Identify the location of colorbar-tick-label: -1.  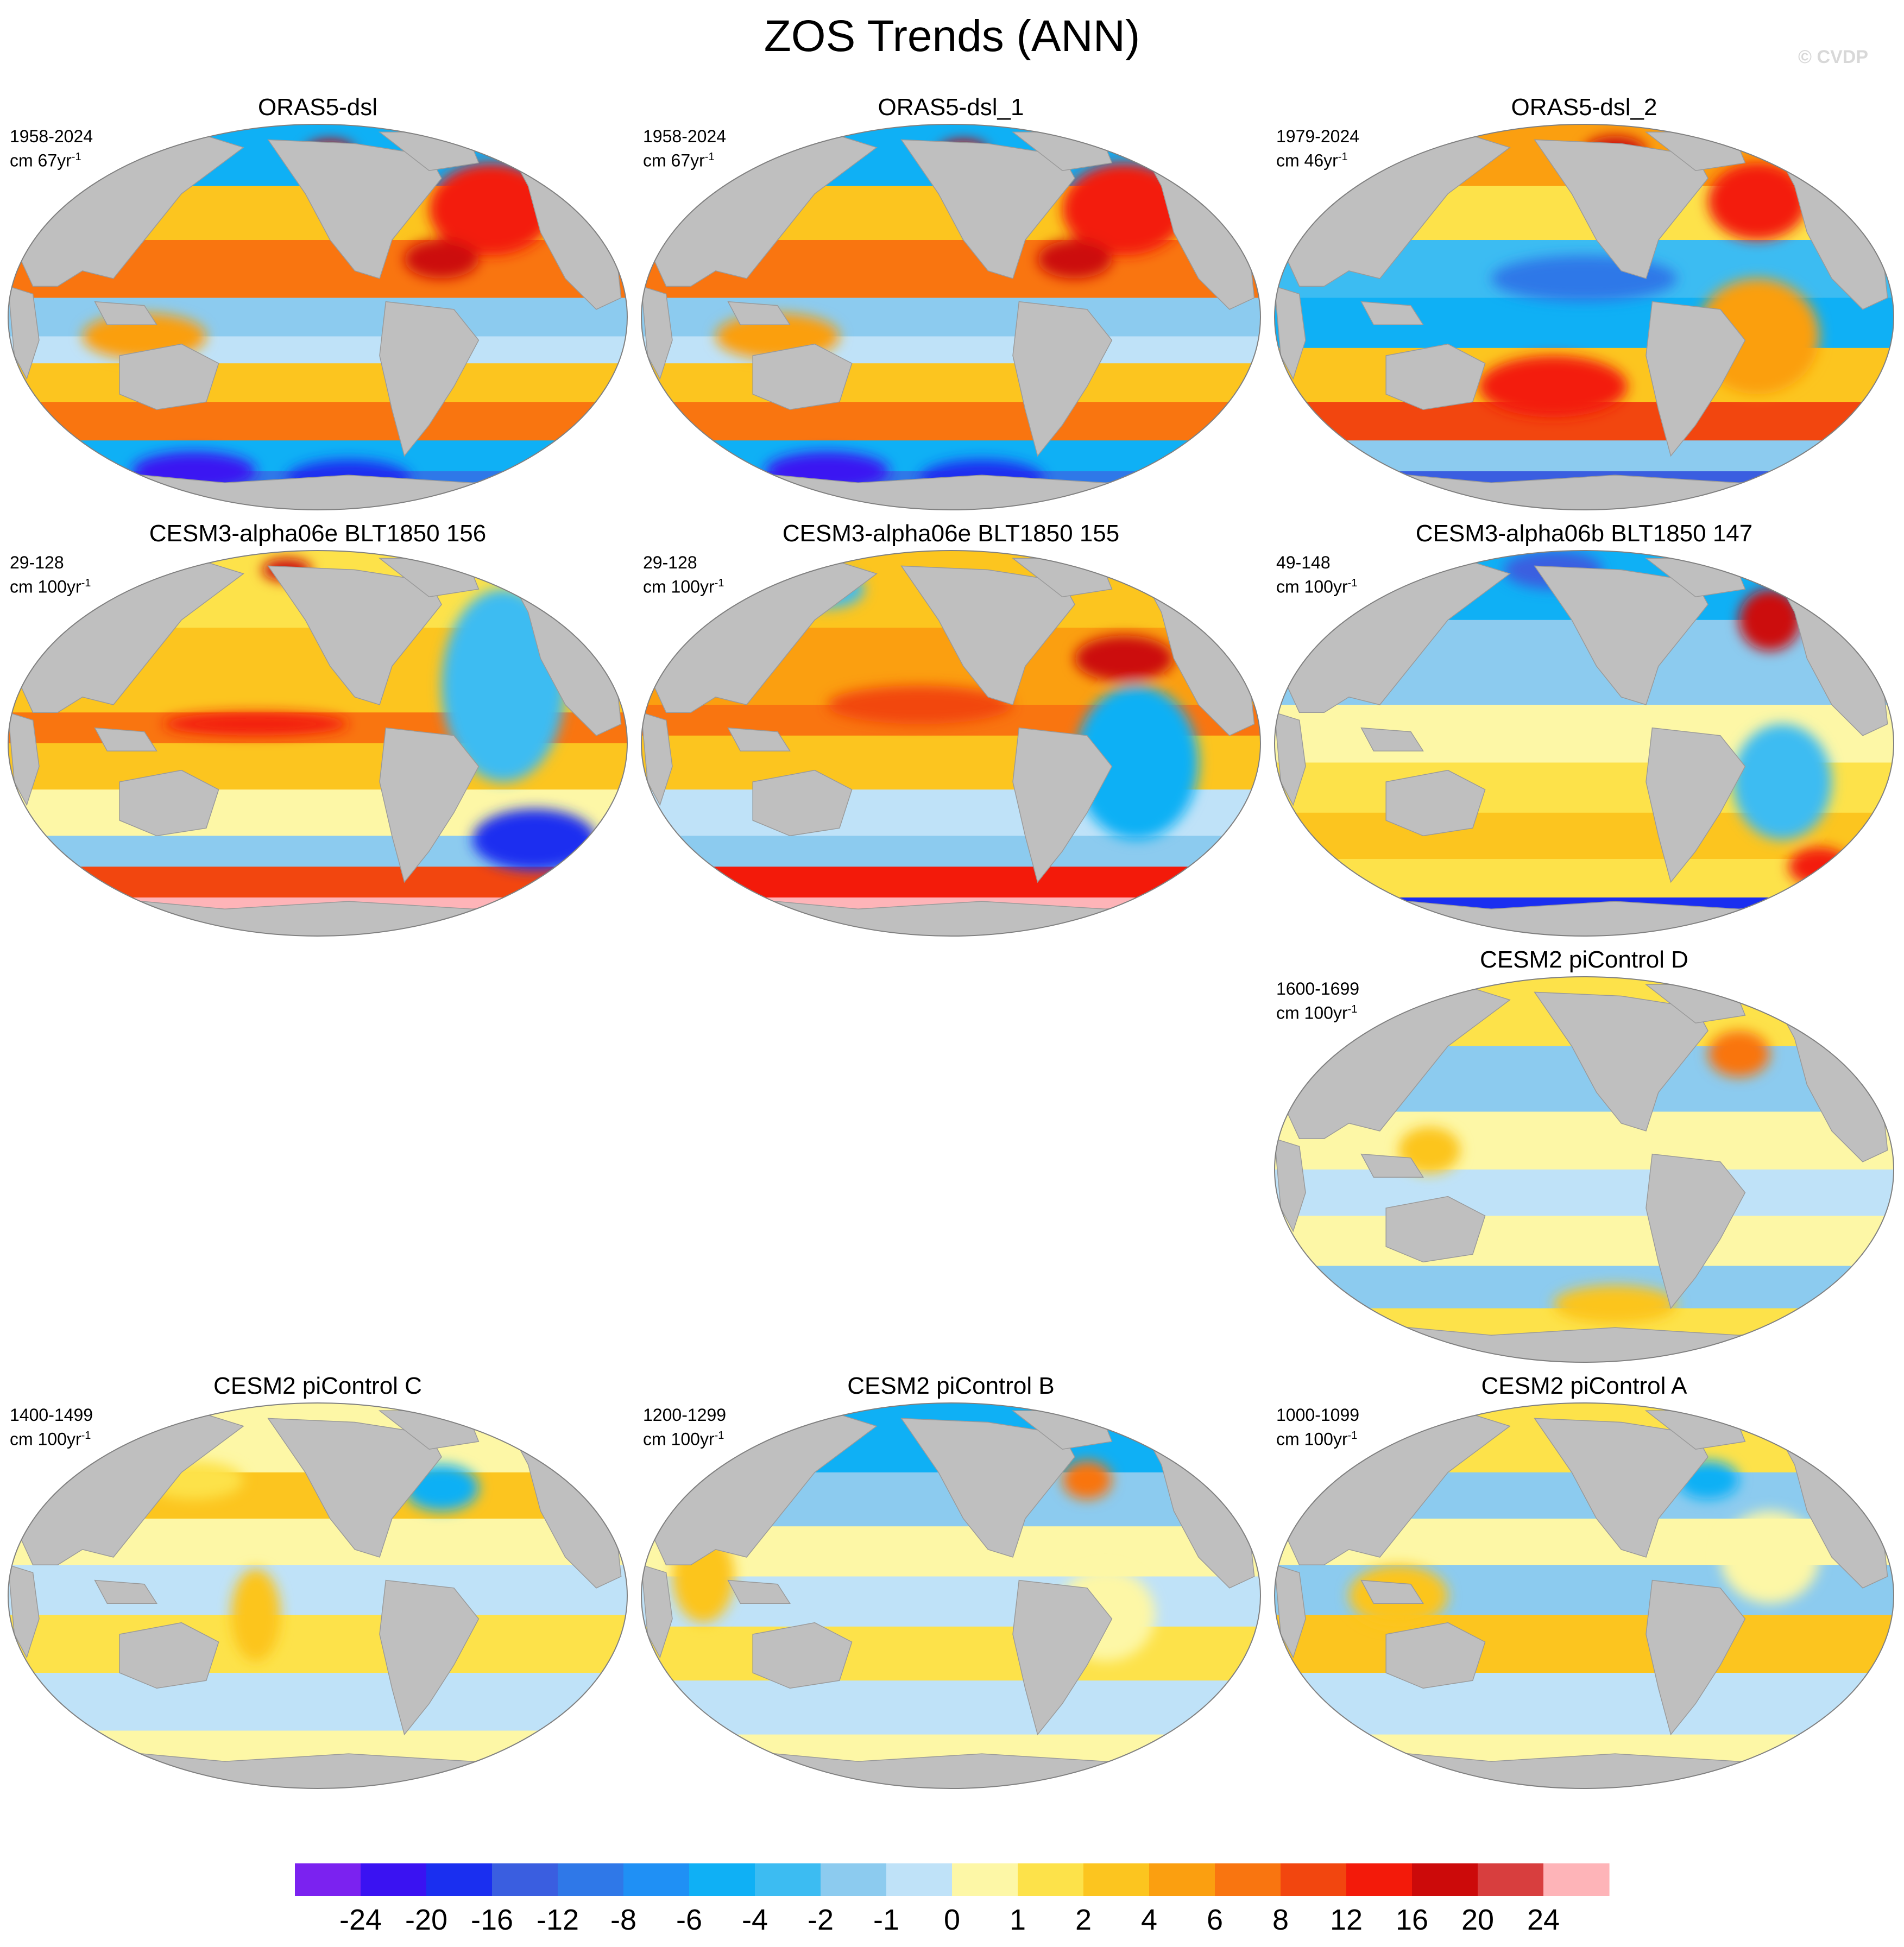
(886, 1920).